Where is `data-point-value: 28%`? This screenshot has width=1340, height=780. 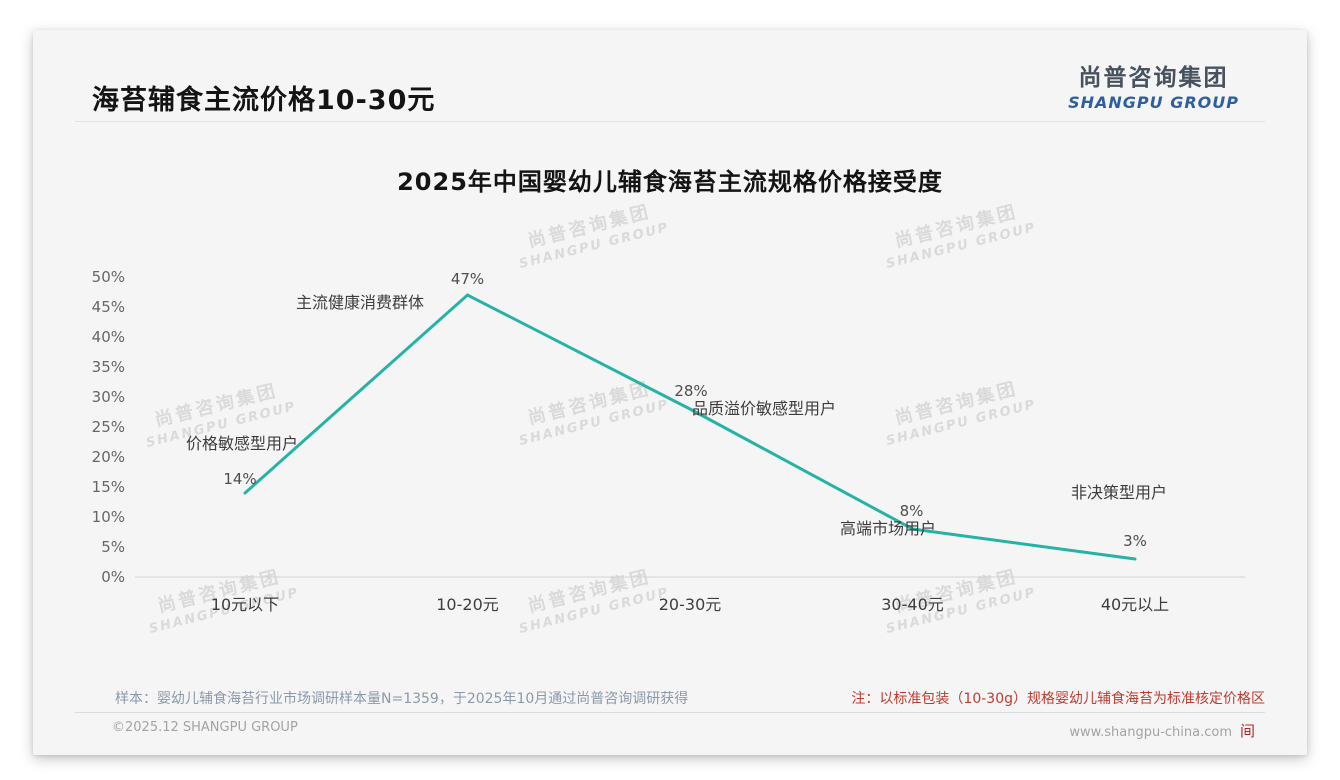
data-point-value: 28% is located at coordinates (691, 391).